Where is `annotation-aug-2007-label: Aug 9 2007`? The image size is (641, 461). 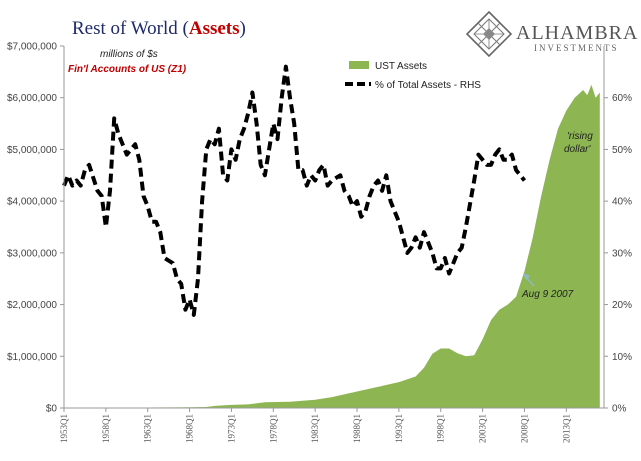
annotation-aug-2007-label: Aug 9 2007 is located at coordinates (547, 294).